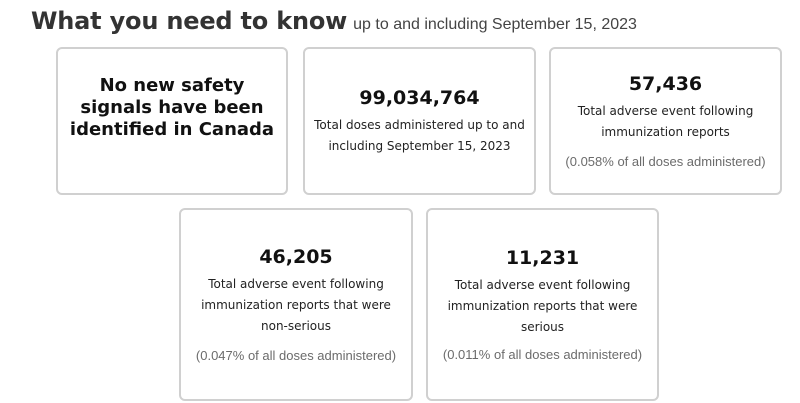 The image size is (800, 403). I want to click on total-reports-number: 57,436, so click(665, 84).